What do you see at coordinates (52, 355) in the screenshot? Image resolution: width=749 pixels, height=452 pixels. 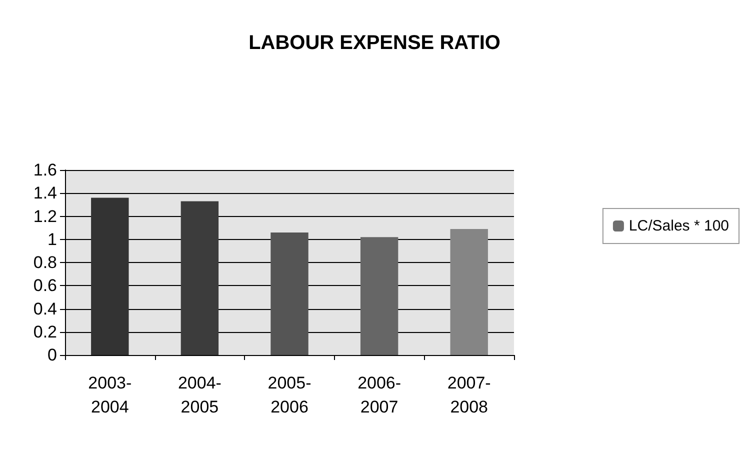 I see `y-tick-label: 0` at bounding box center [52, 355].